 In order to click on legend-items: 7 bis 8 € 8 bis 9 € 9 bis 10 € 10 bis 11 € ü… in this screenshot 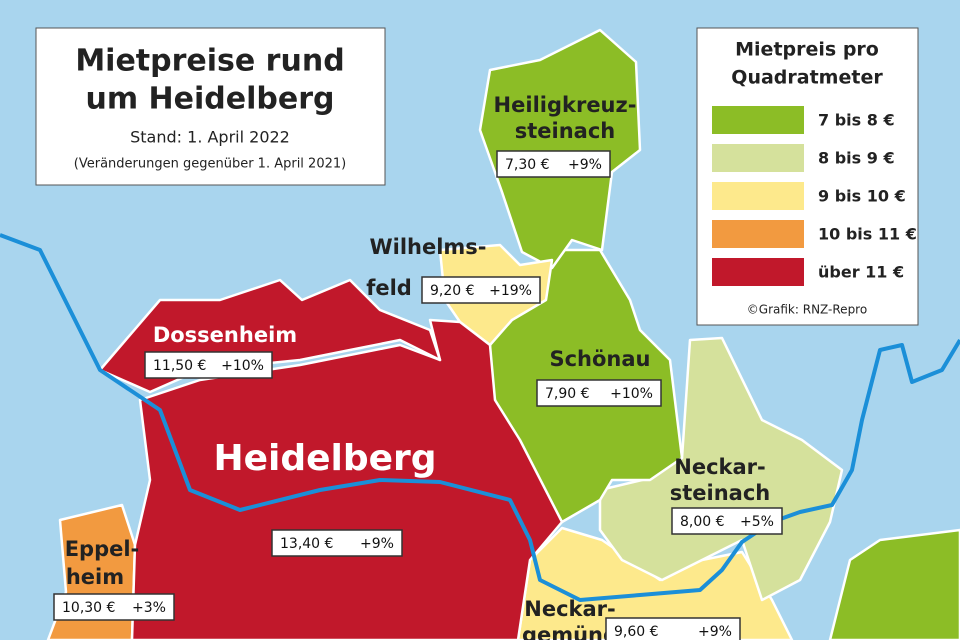, I will do `click(814, 196)`.